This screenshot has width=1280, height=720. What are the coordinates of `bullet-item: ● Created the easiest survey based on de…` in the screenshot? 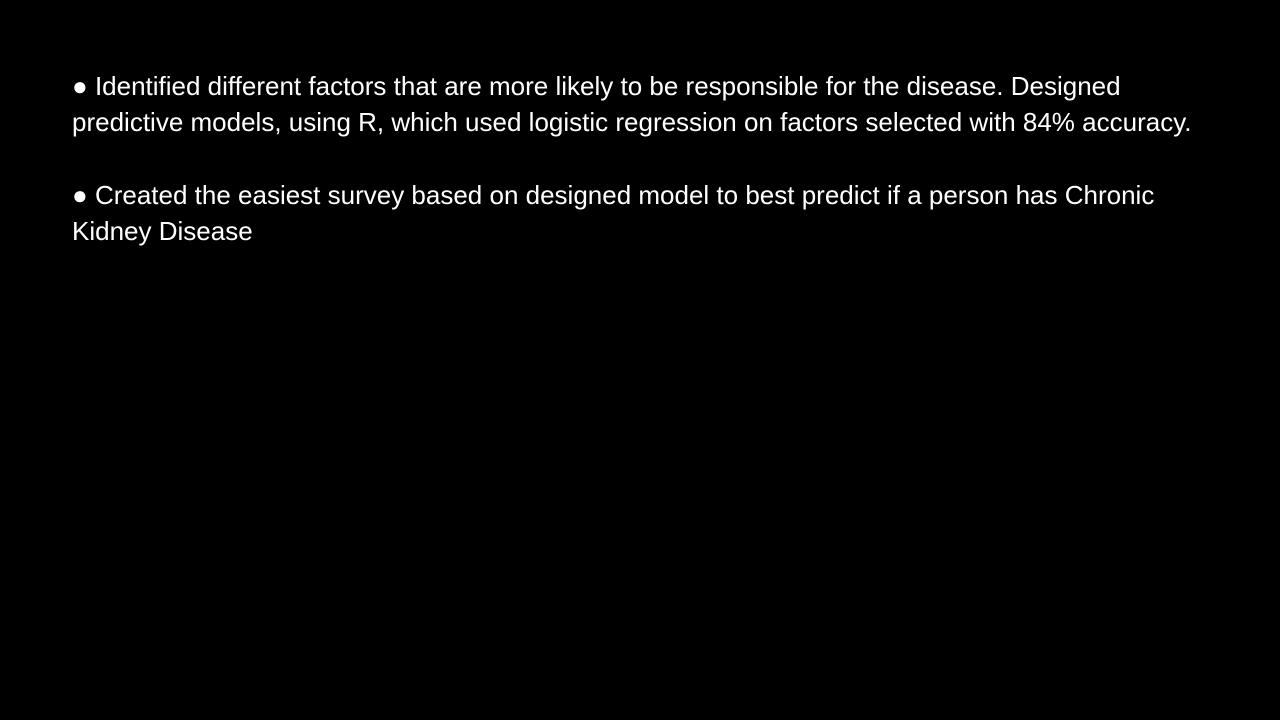 It's located at (632, 213).